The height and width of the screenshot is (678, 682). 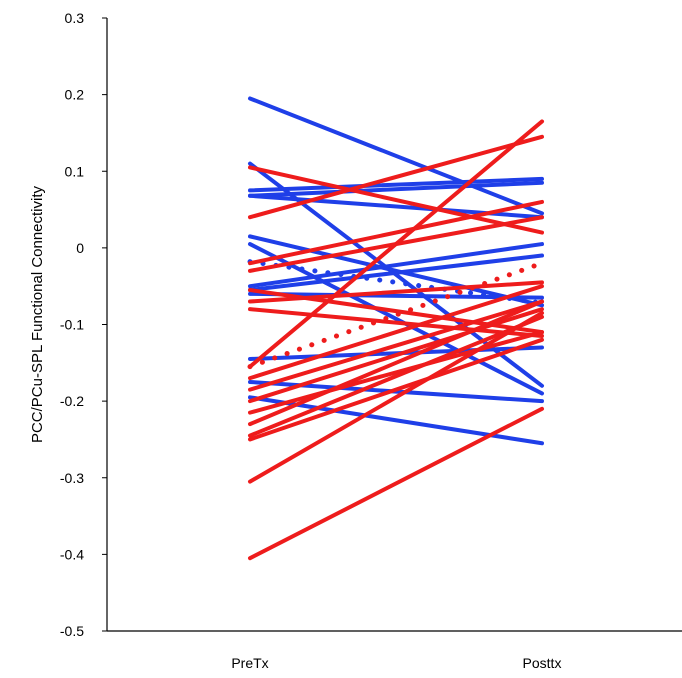 I want to click on y-axis-title: PCC/PCu-SPL Functional Connectivity, so click(x=37, y=314).